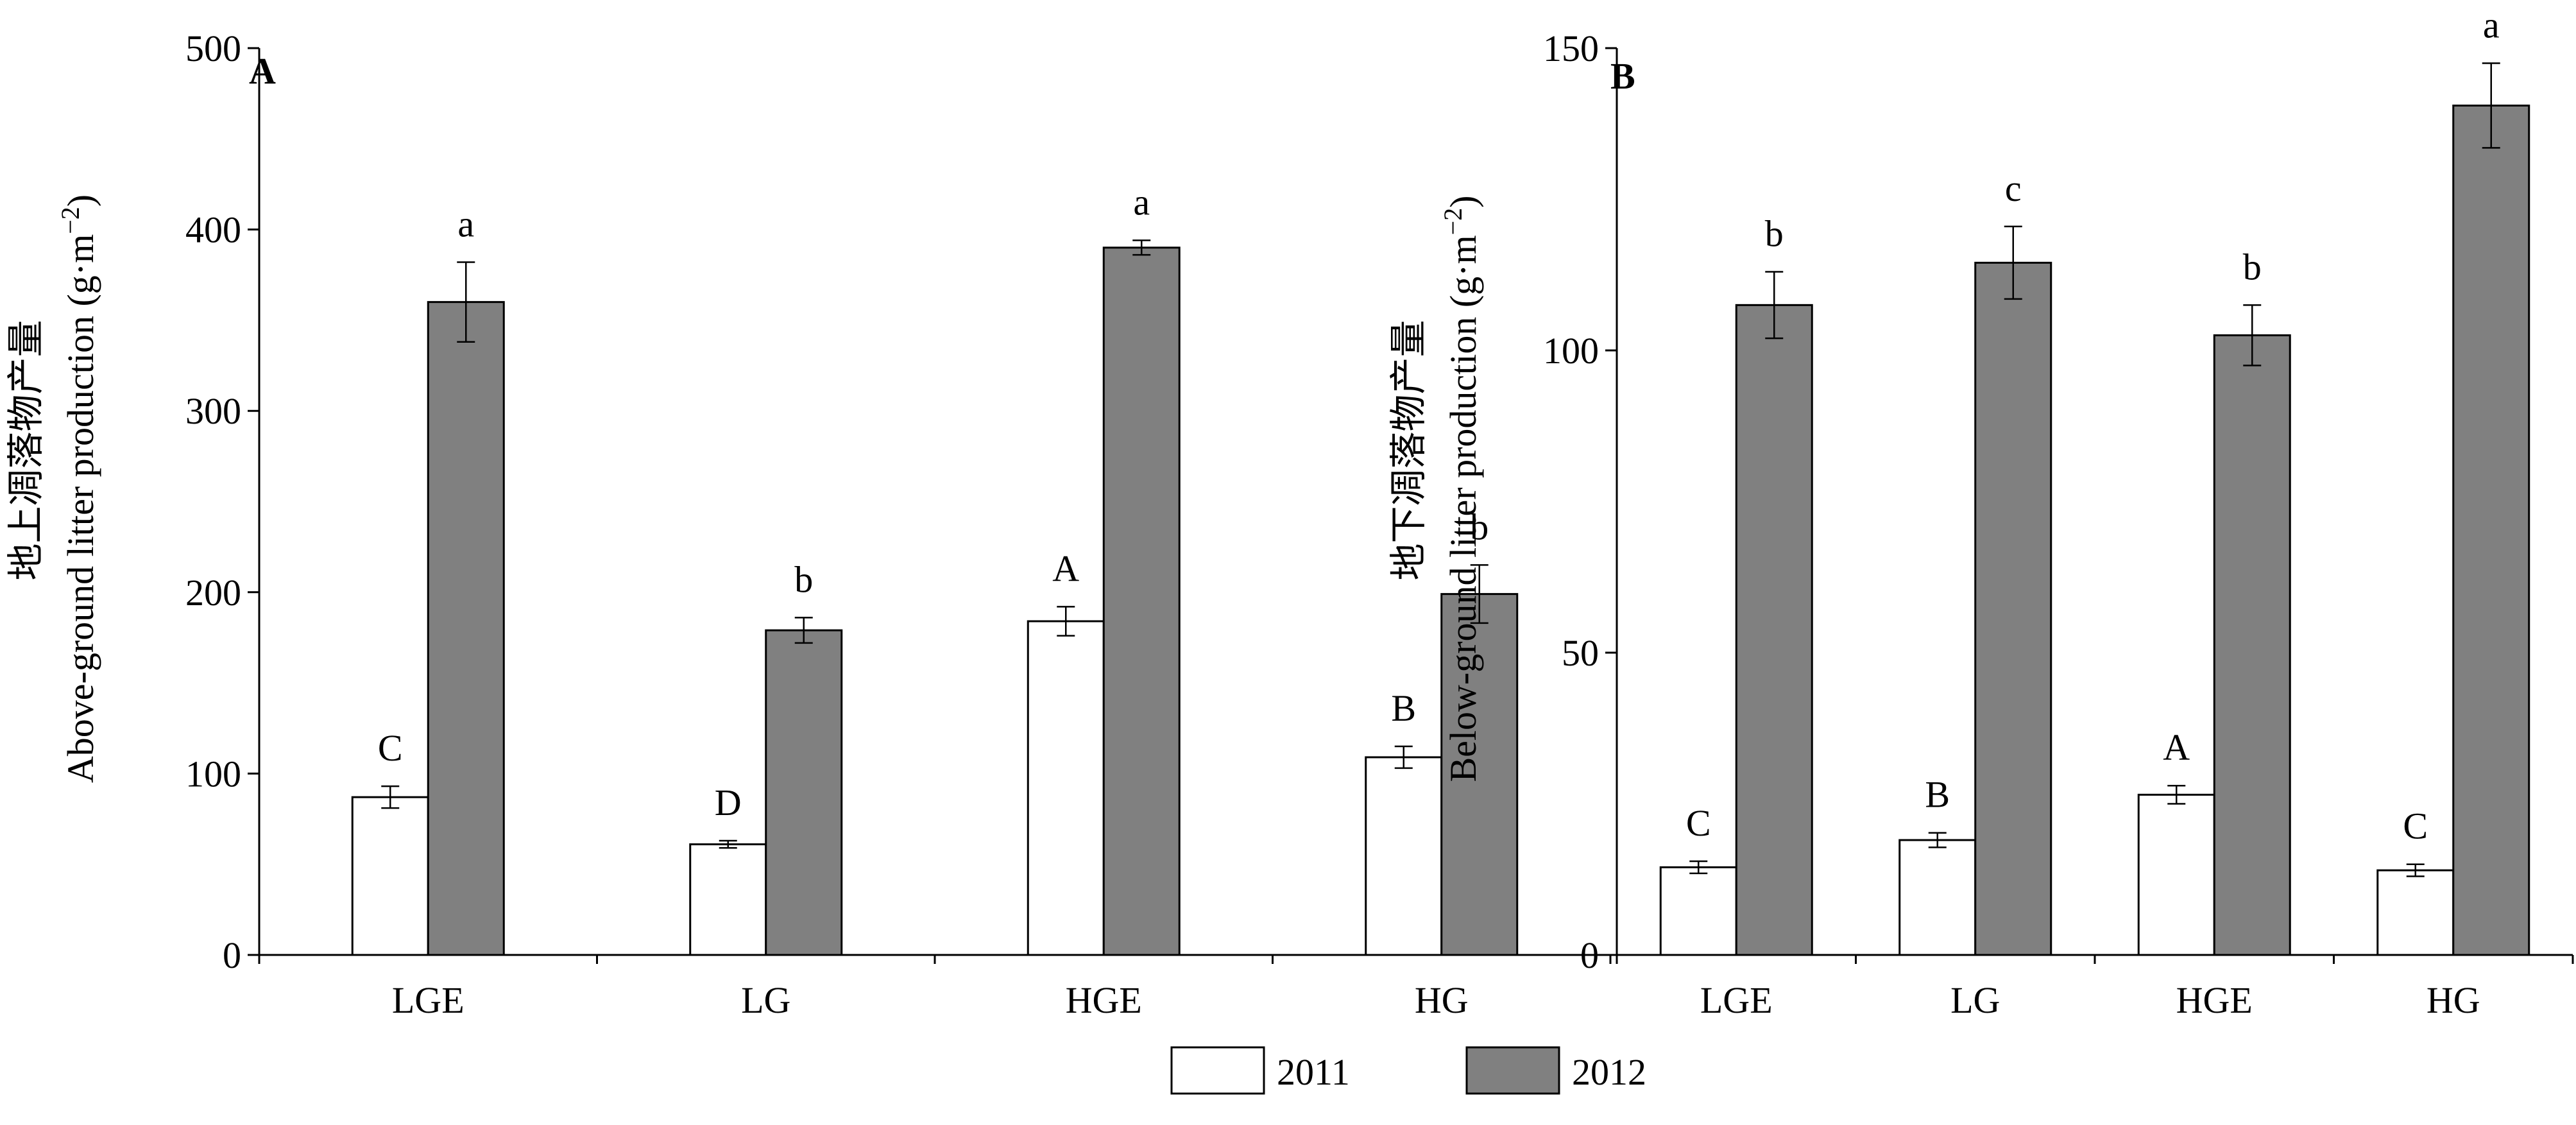  What do you see at coordinates (1408, 1070) in the screenshot?
I see `legend: 2011 2012` at bounding box center [1408, 1070].